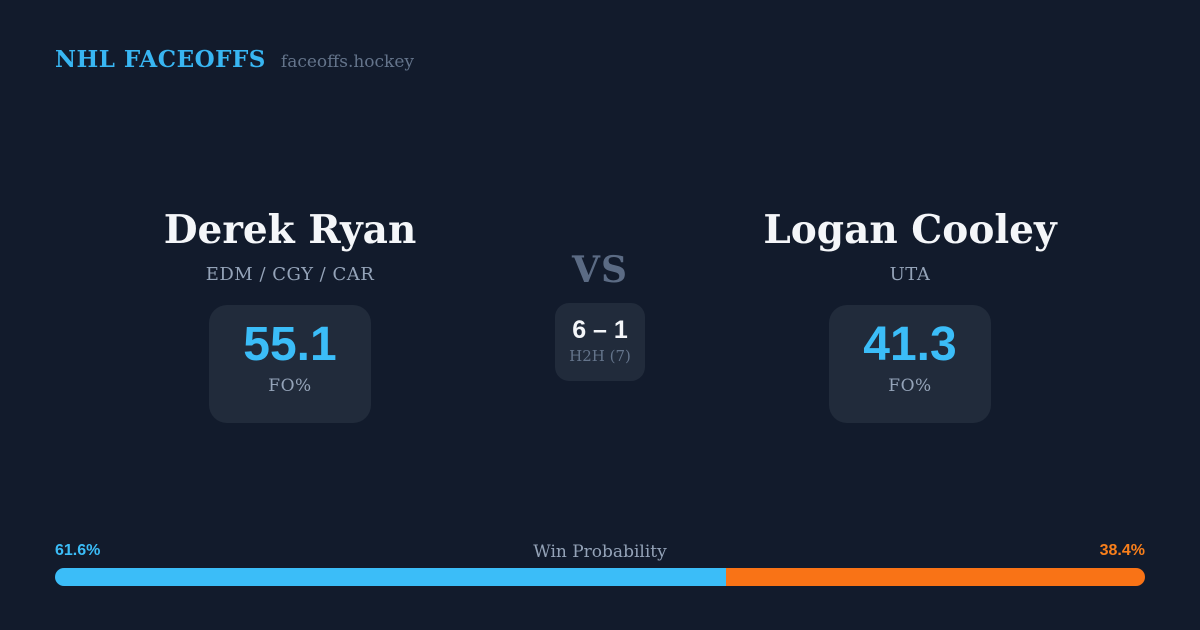  Describe the element at coordinates (600, 356) in the screenshot. I see `head-to-head-label: H2H (7)` at that location.